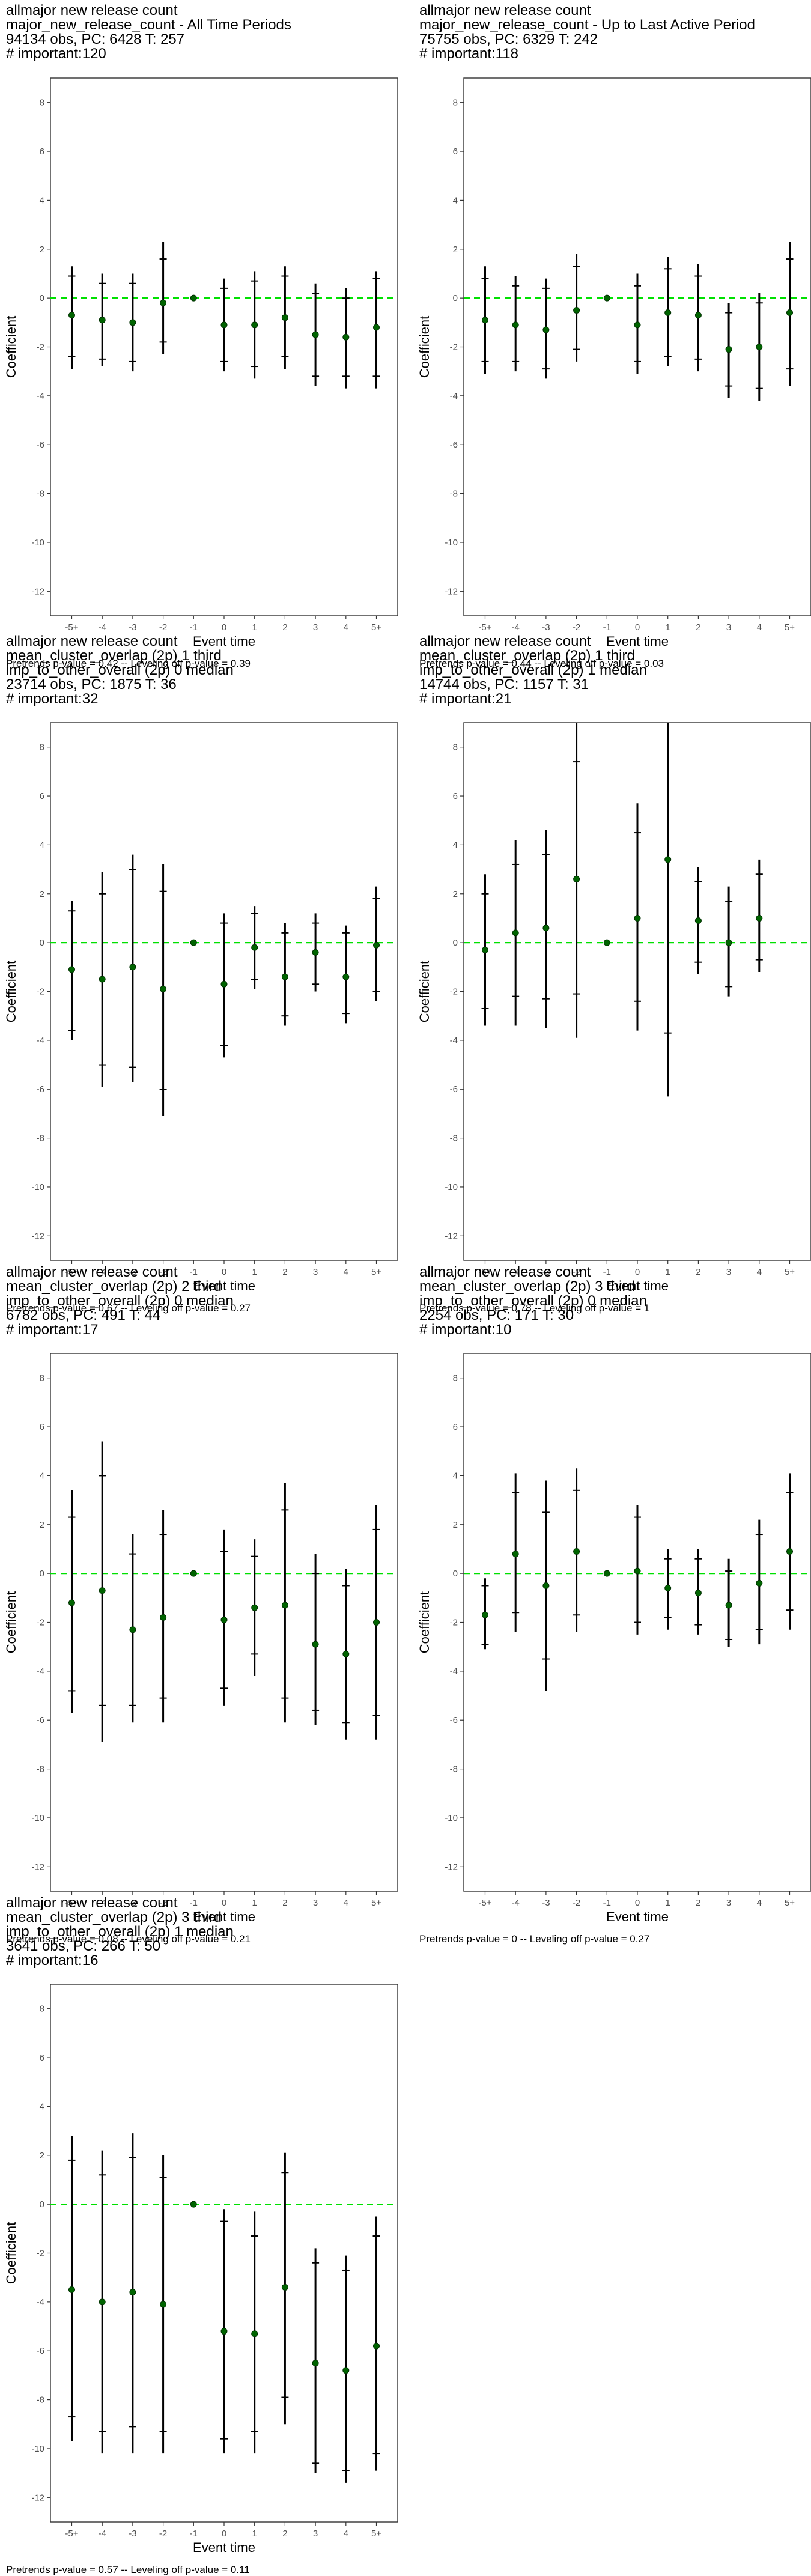 Image resolution: width=811 pixels, height=2576 pixels. I want to click on chart-subtitle: imp_to_other_overall (2p) 1 median, so click(120, 1932).